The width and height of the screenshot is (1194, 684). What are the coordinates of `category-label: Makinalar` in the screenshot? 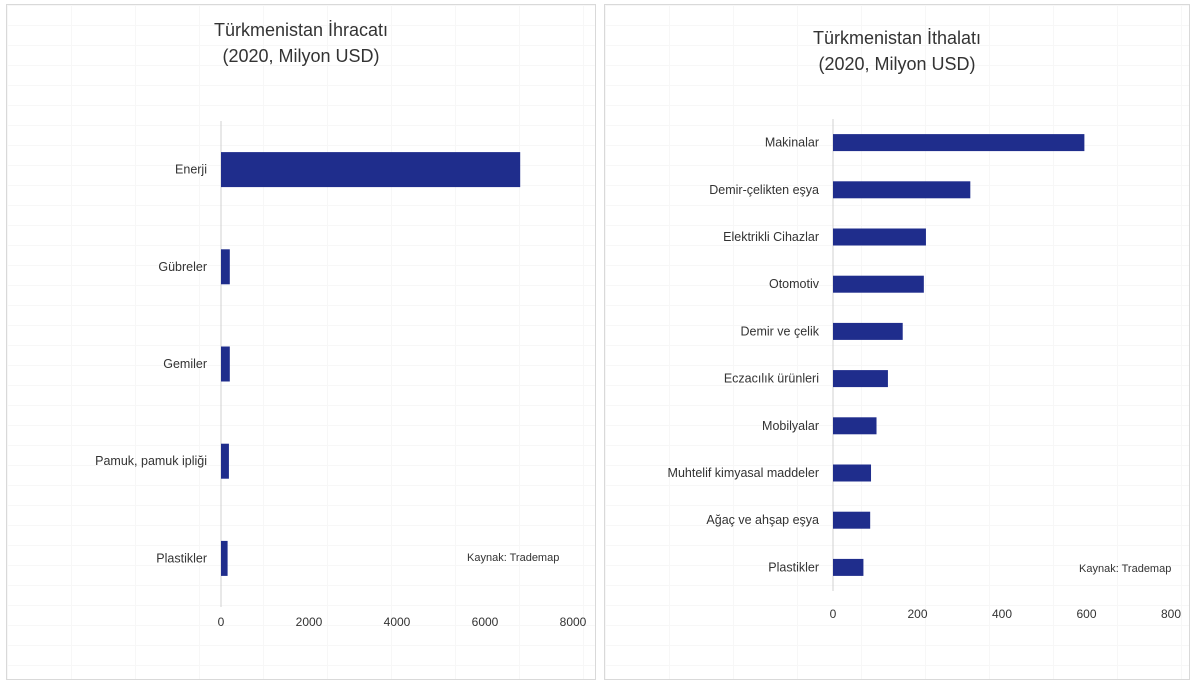 It's located at (792, 143).